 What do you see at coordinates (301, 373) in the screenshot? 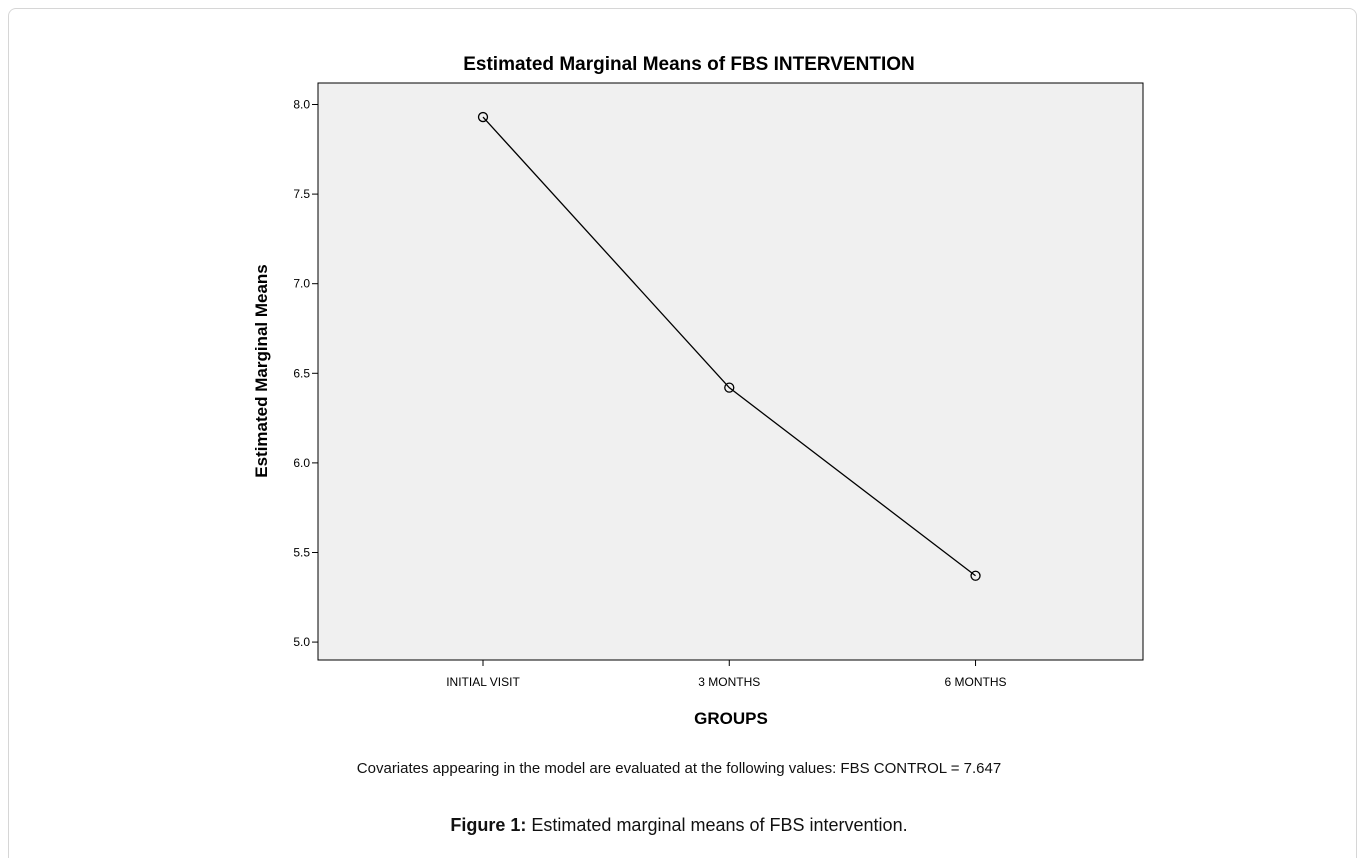
I see `y-tick-label: 6.5` at bounding box center [301, 373].